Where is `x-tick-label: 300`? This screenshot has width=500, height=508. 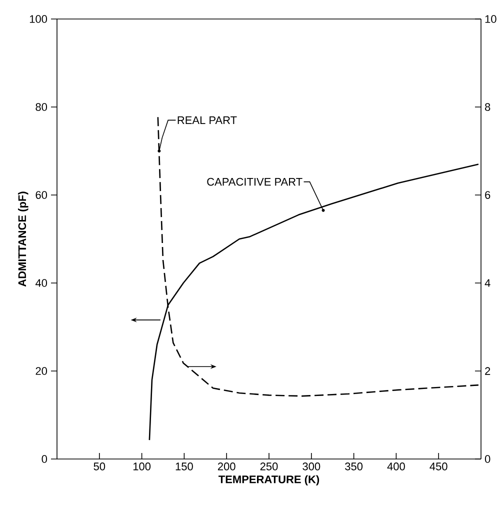
x-tick-label: 300 is located at coordinates (311, 466).